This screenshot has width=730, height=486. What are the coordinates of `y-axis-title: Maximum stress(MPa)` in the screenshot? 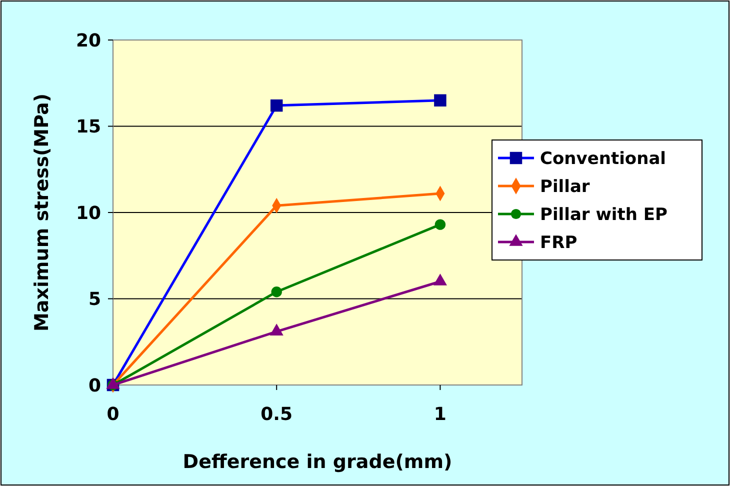 It's located at (42, 212).